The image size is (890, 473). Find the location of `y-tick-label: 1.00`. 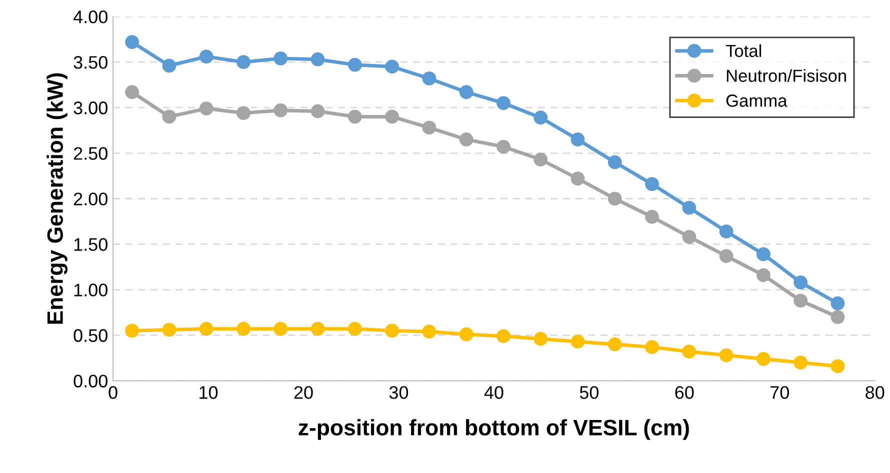

y-tick-label: 1.00 is located at coordinates (91, 290).